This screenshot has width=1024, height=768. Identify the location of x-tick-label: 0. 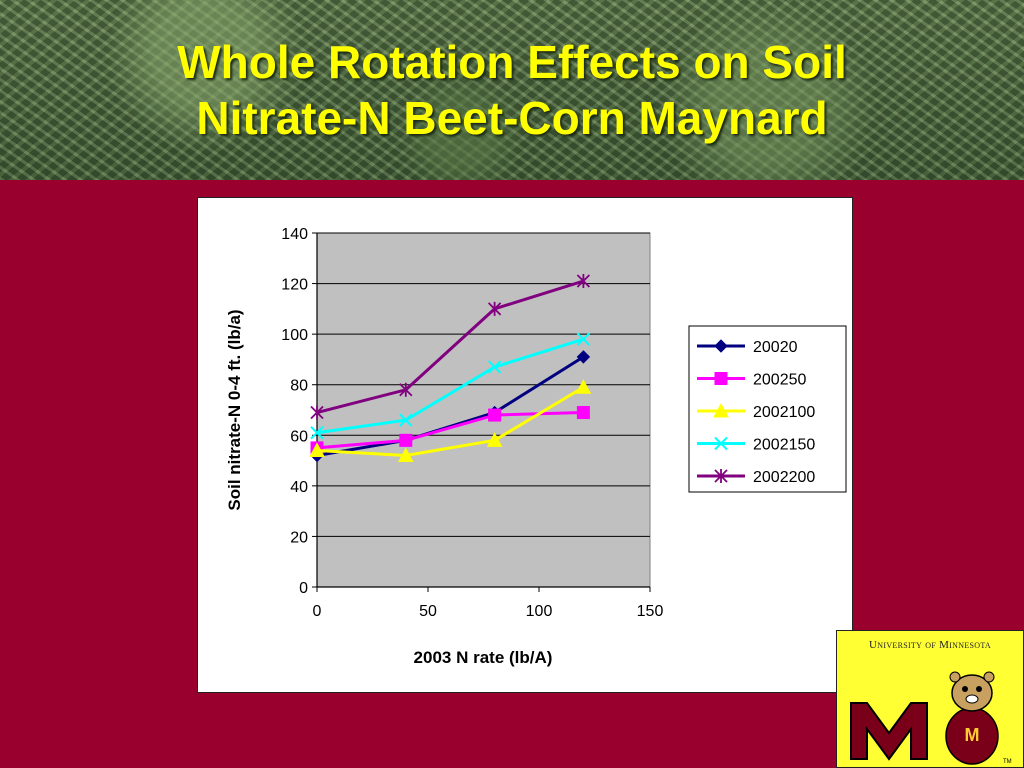
(317, 611).